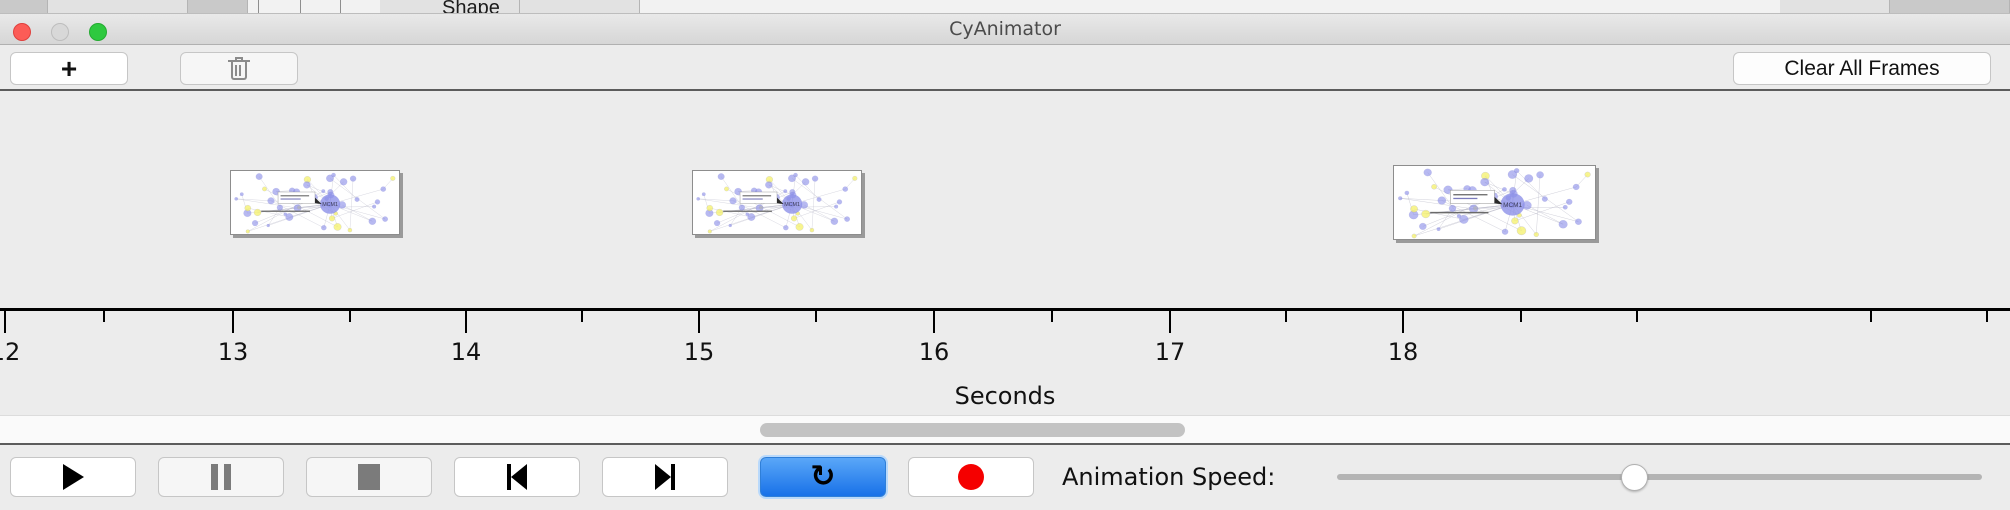 Image resolution: width=2010 pixels, height=510 pixels. What do you see at coordinates (98, 32) in the screenshot?
I see `maximize-icon` at bounding box center [98, 32].